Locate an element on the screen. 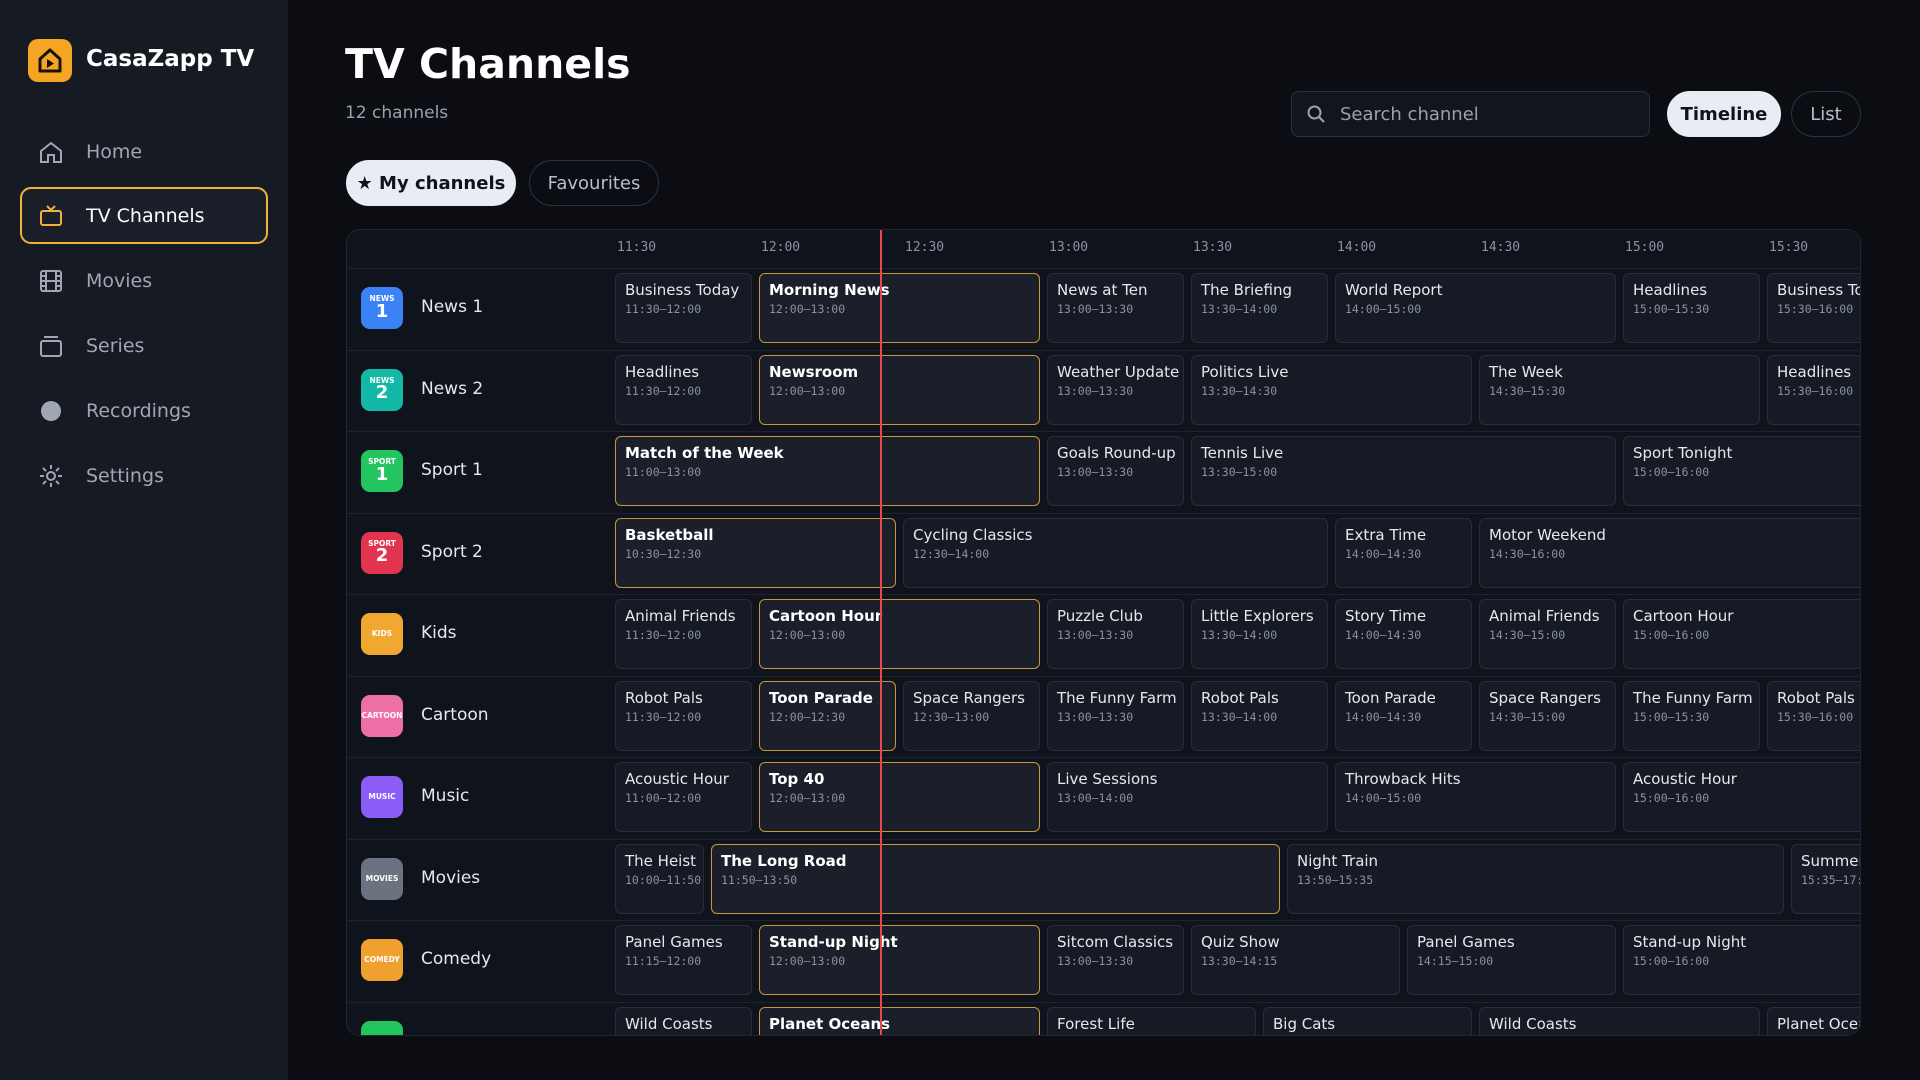 The image size is (1920, 1080). program: Cycling Classics 12:30–14:00 is located at coordinates (1115, 552).